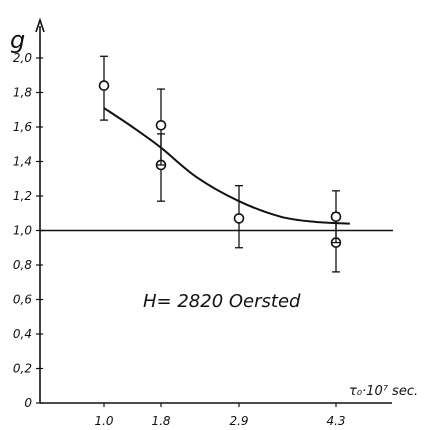  Describe the element at coordinates (22, 300) in the screenshot. I see `y-tick-label: 0,6` at that location.